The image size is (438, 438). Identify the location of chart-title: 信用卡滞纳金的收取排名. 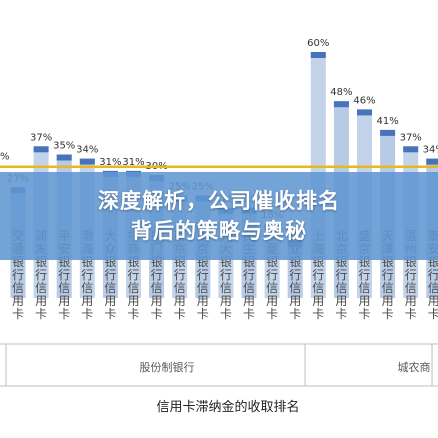
(227, 407).